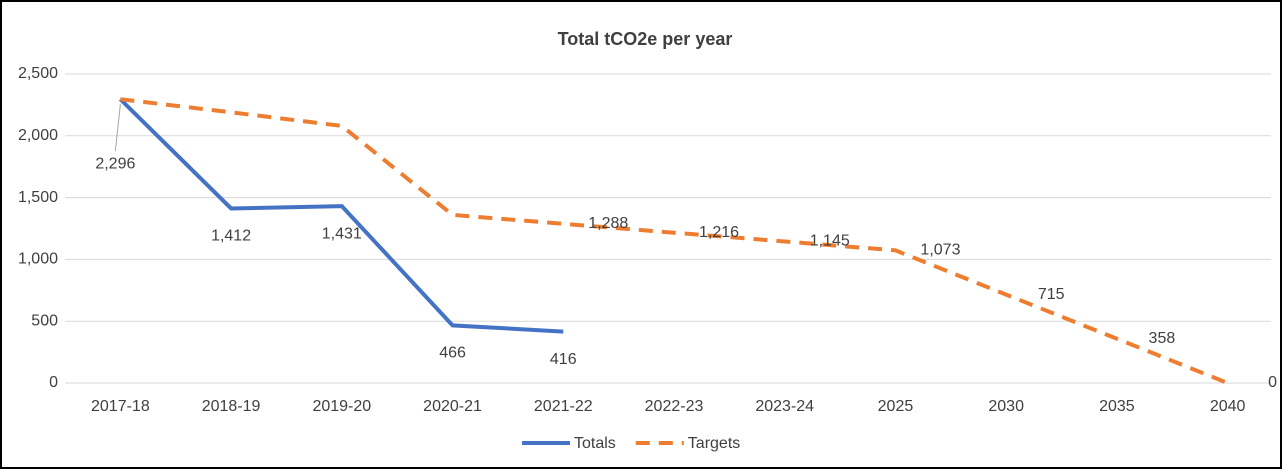 The width and height of the screenshot is (1282, 469). I want to click on chart-title: Total tCO2e per year, so click(645, 39).